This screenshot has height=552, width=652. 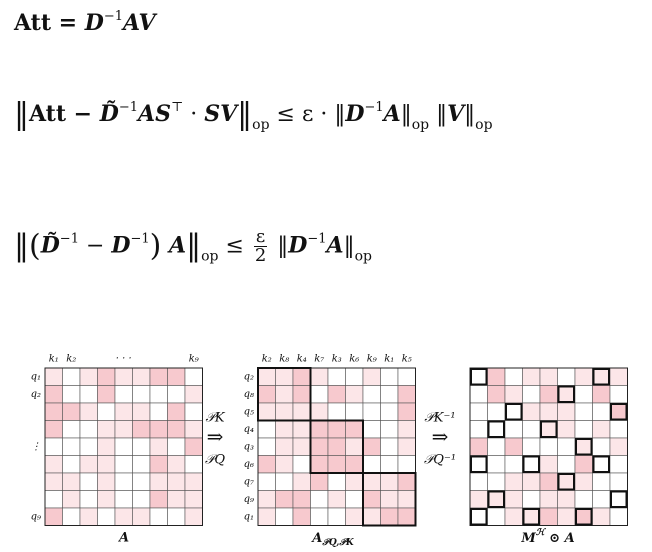 I want to click on eq-token: −, so click(x=95, y=246).